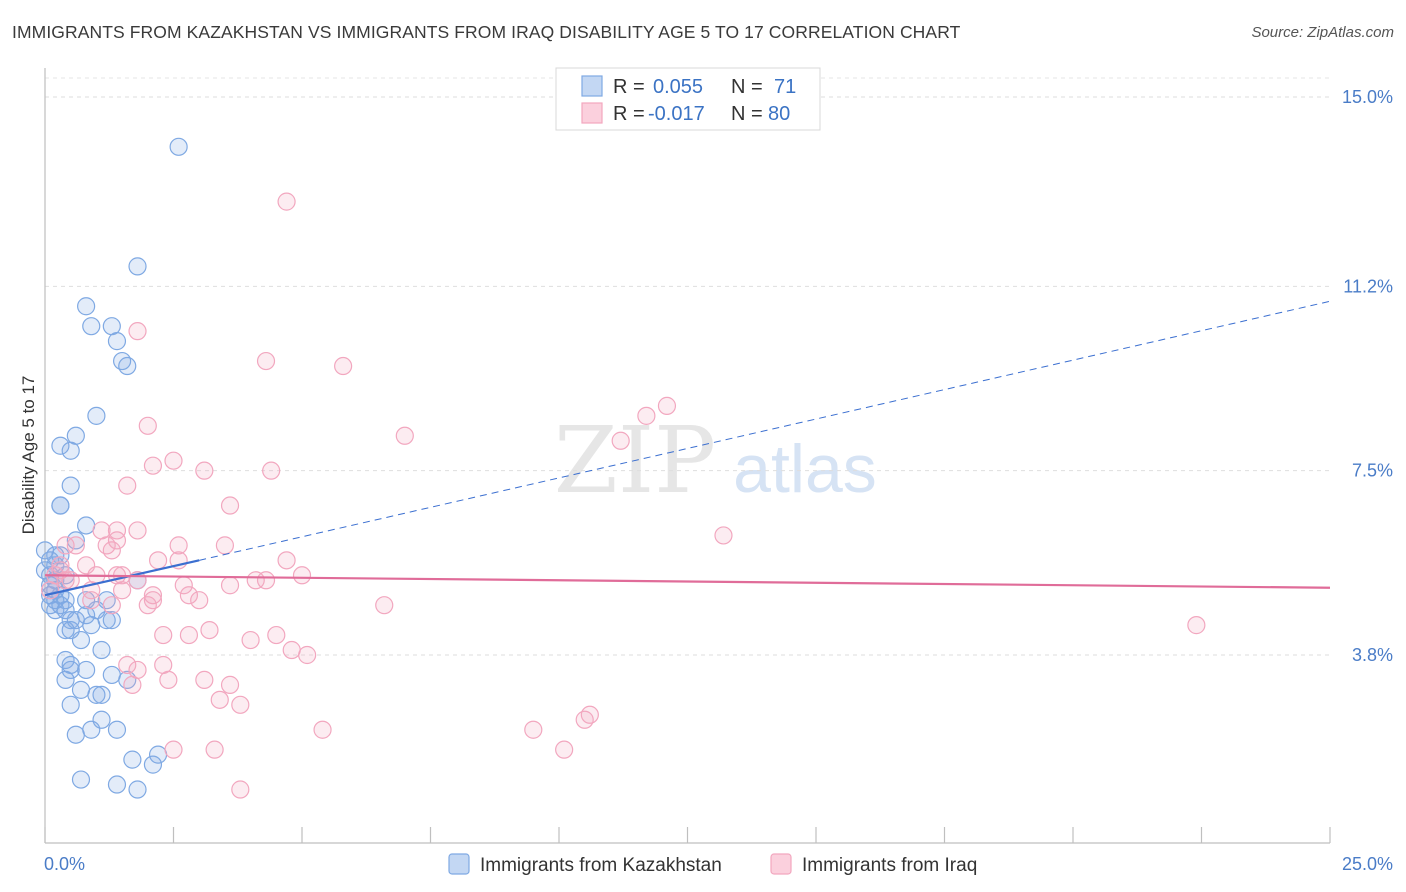  I want to click on legend-r-label-1: R =, so click(629, 87).